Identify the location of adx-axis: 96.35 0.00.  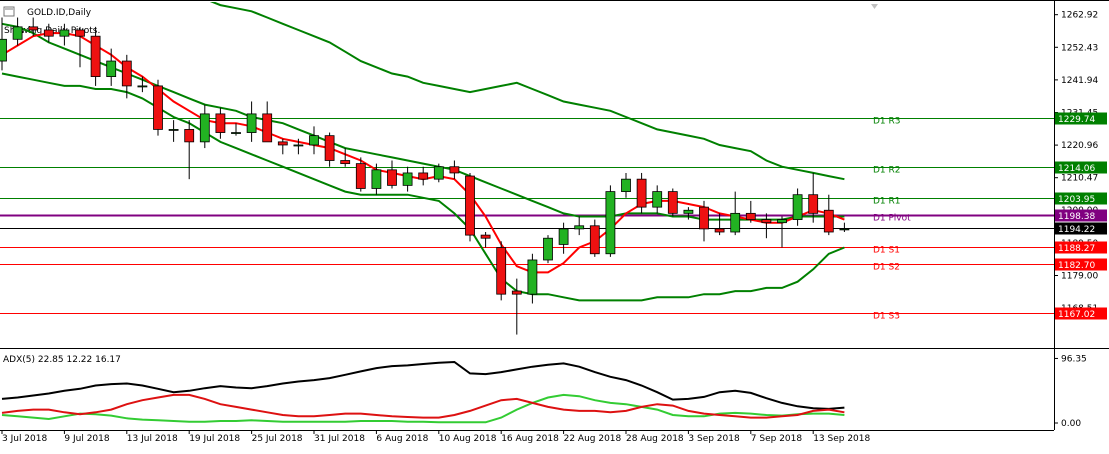
(1070, 391).